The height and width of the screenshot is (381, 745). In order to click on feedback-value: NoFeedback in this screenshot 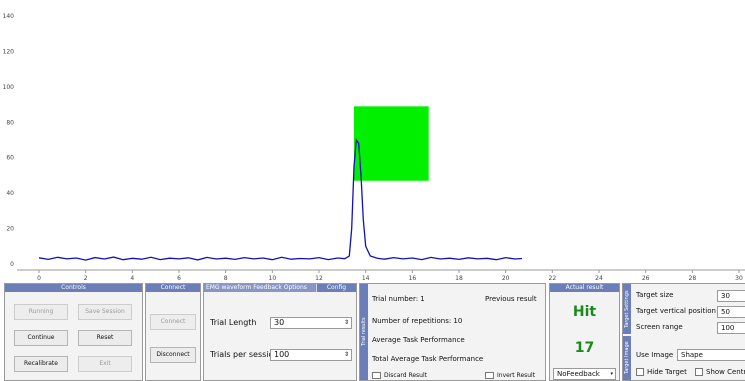, I will do `click(578, 374)`.